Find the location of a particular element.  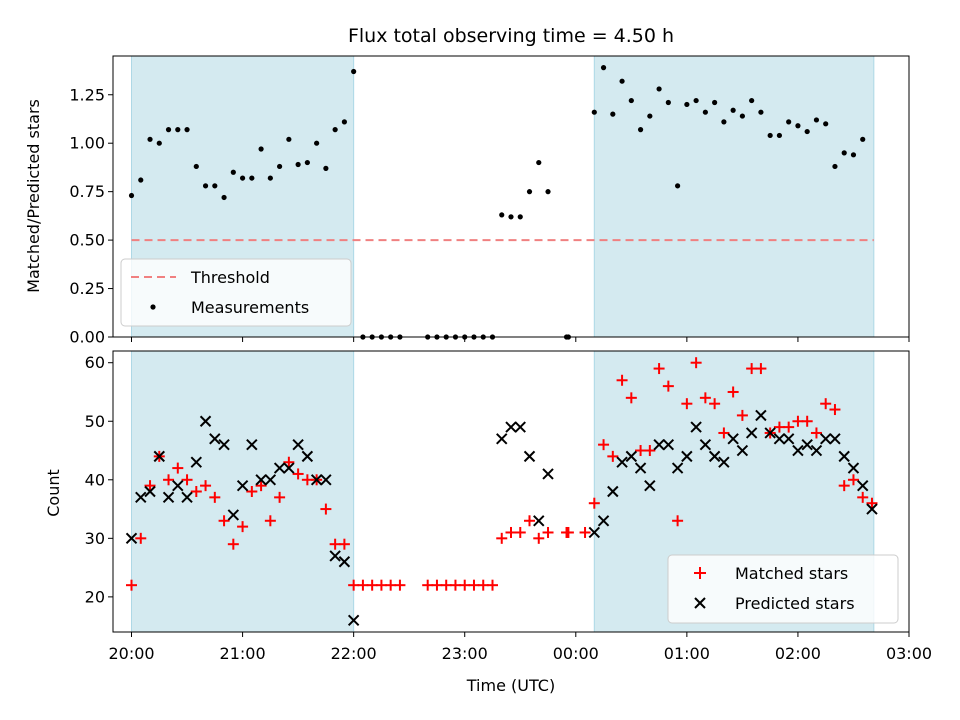

top-y-tick-label: 0.50 is located at coordinates (87, 240).